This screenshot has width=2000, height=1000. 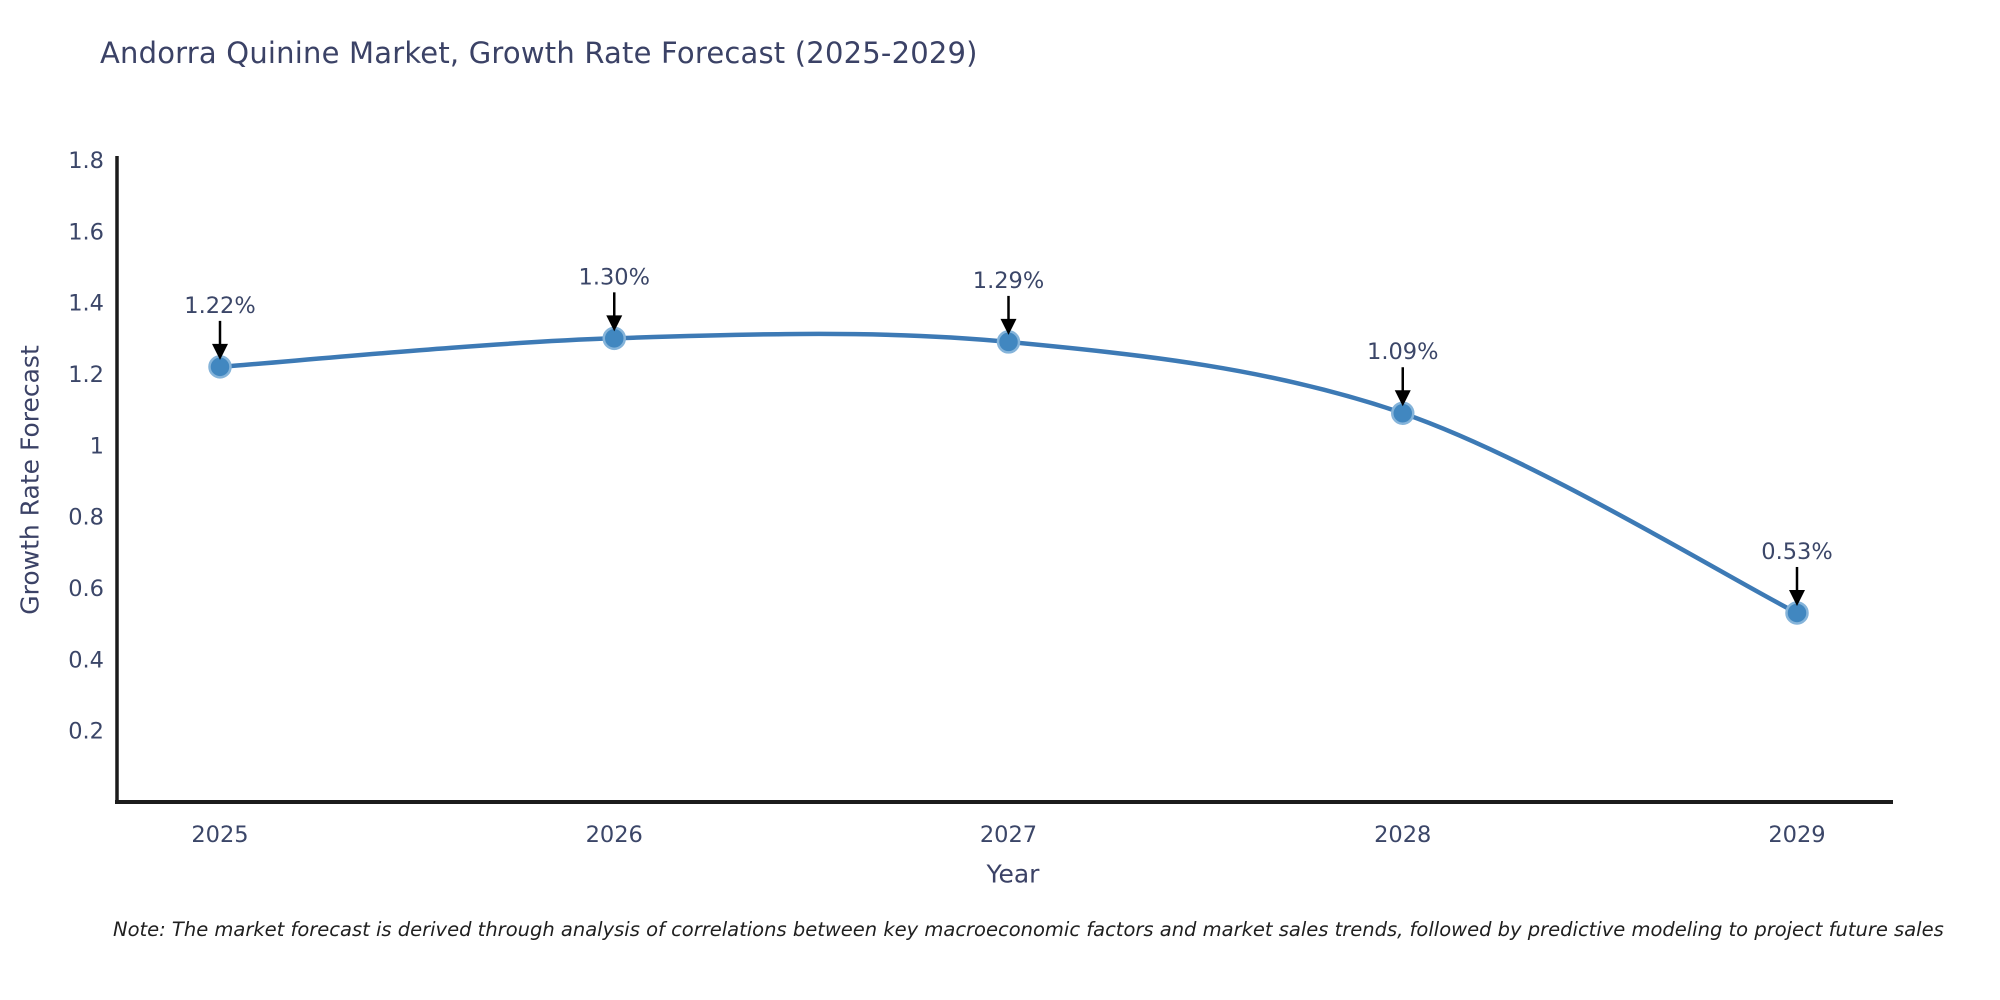 What do you see at coordinates (1402, 352) in the screenshot?
I see `point-value-label: 1.09%` at bounding box center [1402, 352].